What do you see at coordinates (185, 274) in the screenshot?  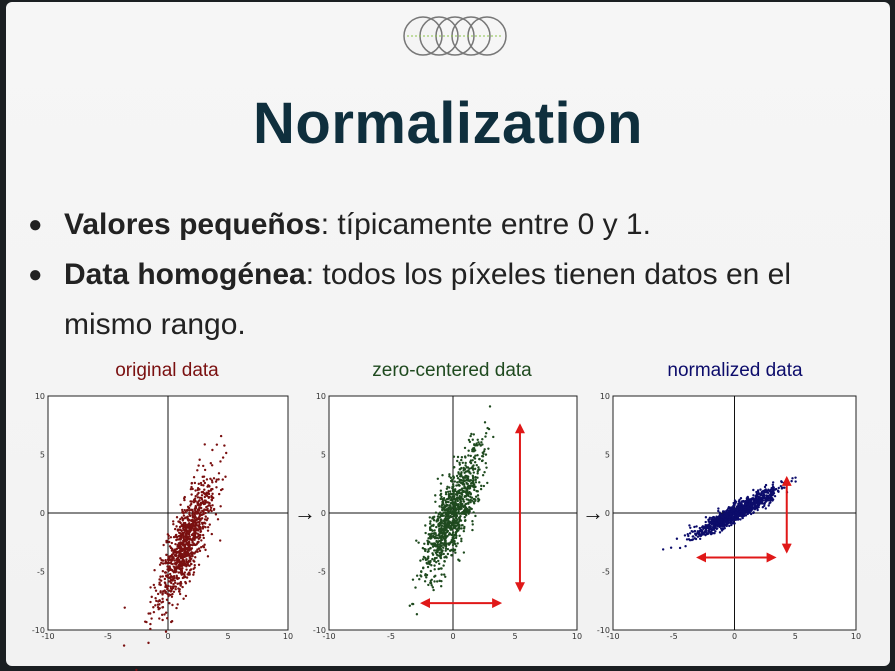 I see `bullet-bold: Data homogénea` at bounding box center [185, 274].